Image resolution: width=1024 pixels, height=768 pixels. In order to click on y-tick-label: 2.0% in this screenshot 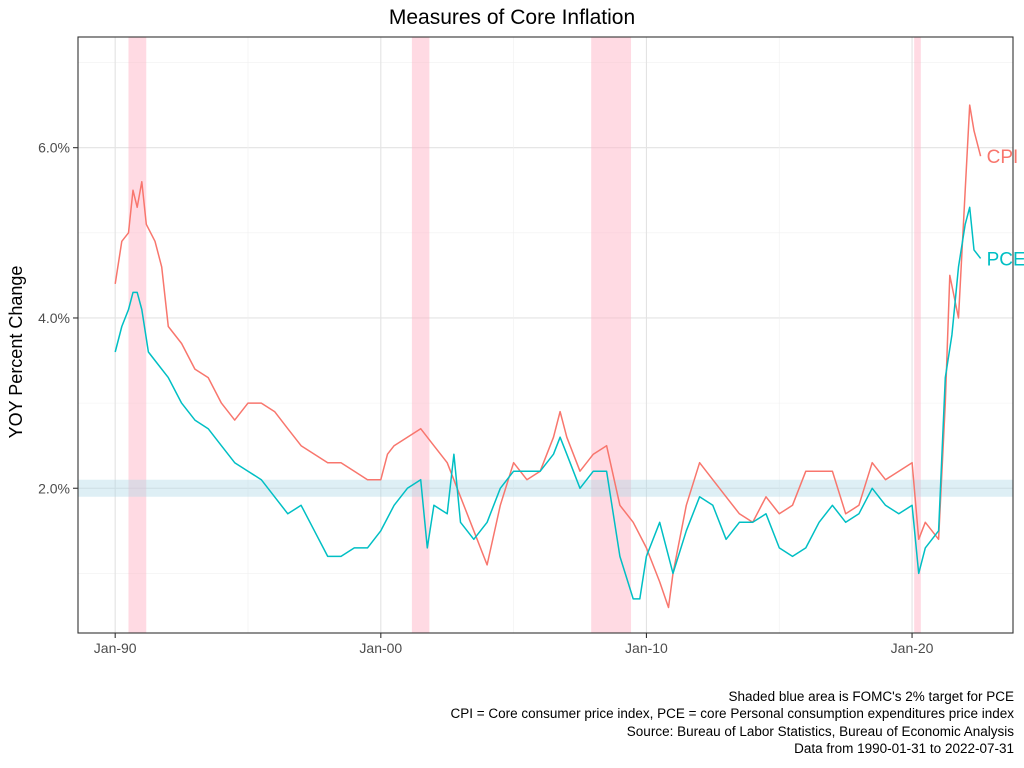, I will do `click(54, 488)`.